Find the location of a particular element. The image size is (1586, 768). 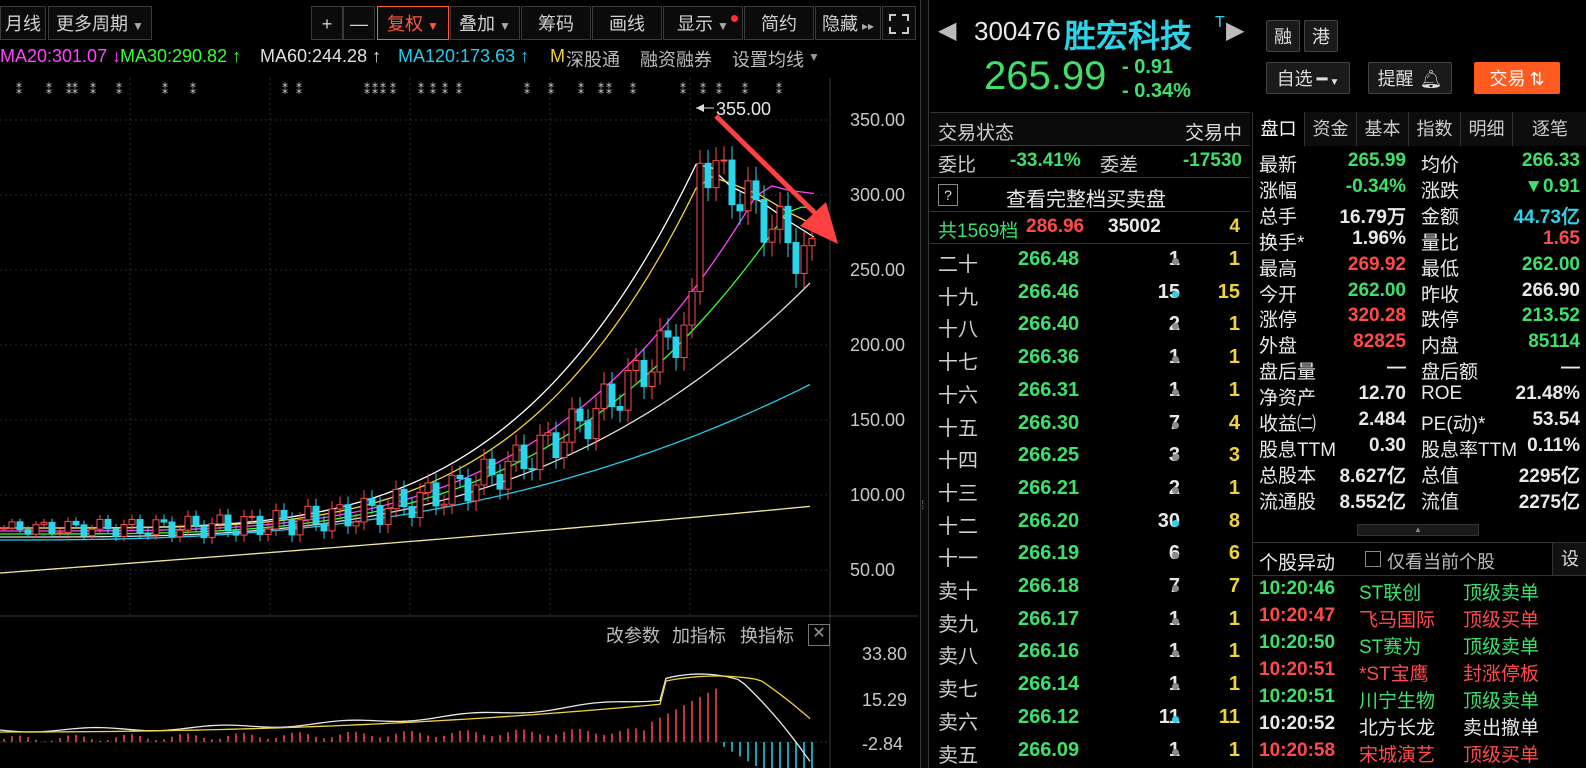

event-markers: ⁑ ⁑ ⁑ ⁑ ⁑ ⁑ ⁑ ⁑ ⁑ ⁑ ⁑ ⁑ ⁑ ⁑ ⁑ ⁑ ⁑ ⁑ ⁑ ⁑ ⁑ ⁑ ⁑ ⁑ ⁑ ⁑ ⁑ ⁑ ⁑ is located at coordinates (399, 89).